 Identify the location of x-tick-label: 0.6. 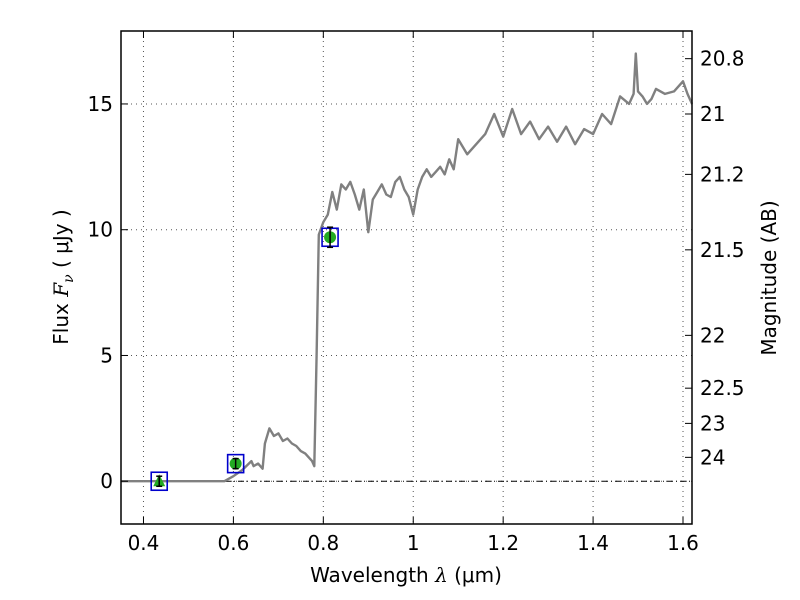
(233, 543).